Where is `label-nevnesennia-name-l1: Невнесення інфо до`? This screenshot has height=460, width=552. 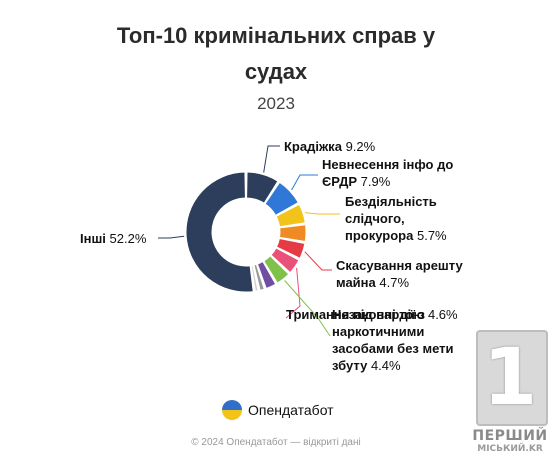
label-nevnesennia-name-l1: Невнесення інфо до is located at coordinates (388, 164).